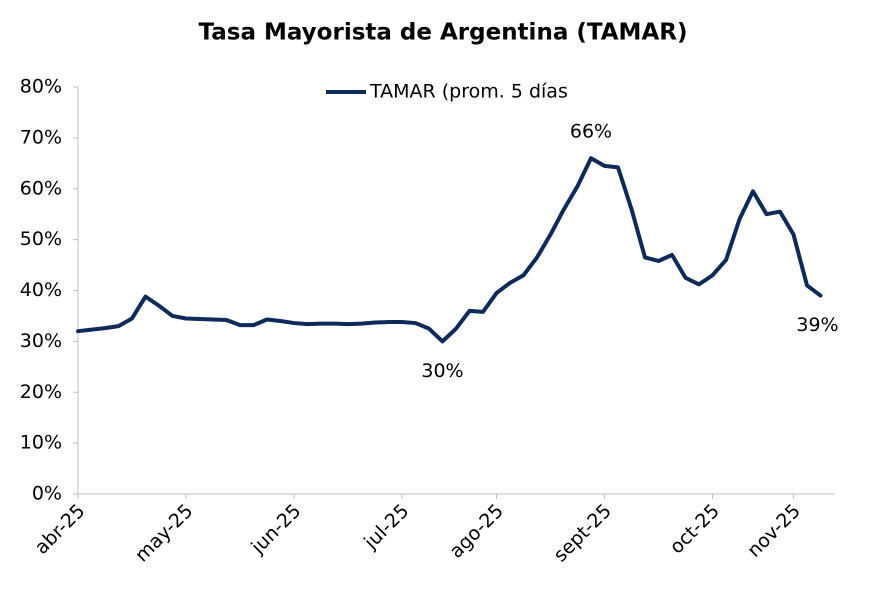 This screenshot has height=590, width=886. Describe the element at coordinates (275, 529) in the screenshot. I see `x-tick-label: jun-25` at that location.